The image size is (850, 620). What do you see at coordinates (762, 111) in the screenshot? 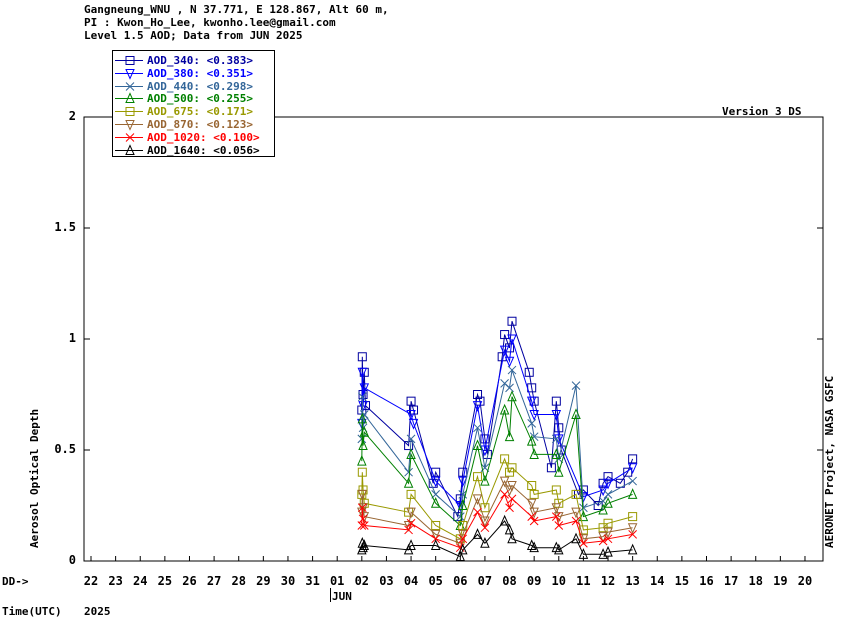
I see `version-label: Version 3 DS` at bounding box center [762, 111].